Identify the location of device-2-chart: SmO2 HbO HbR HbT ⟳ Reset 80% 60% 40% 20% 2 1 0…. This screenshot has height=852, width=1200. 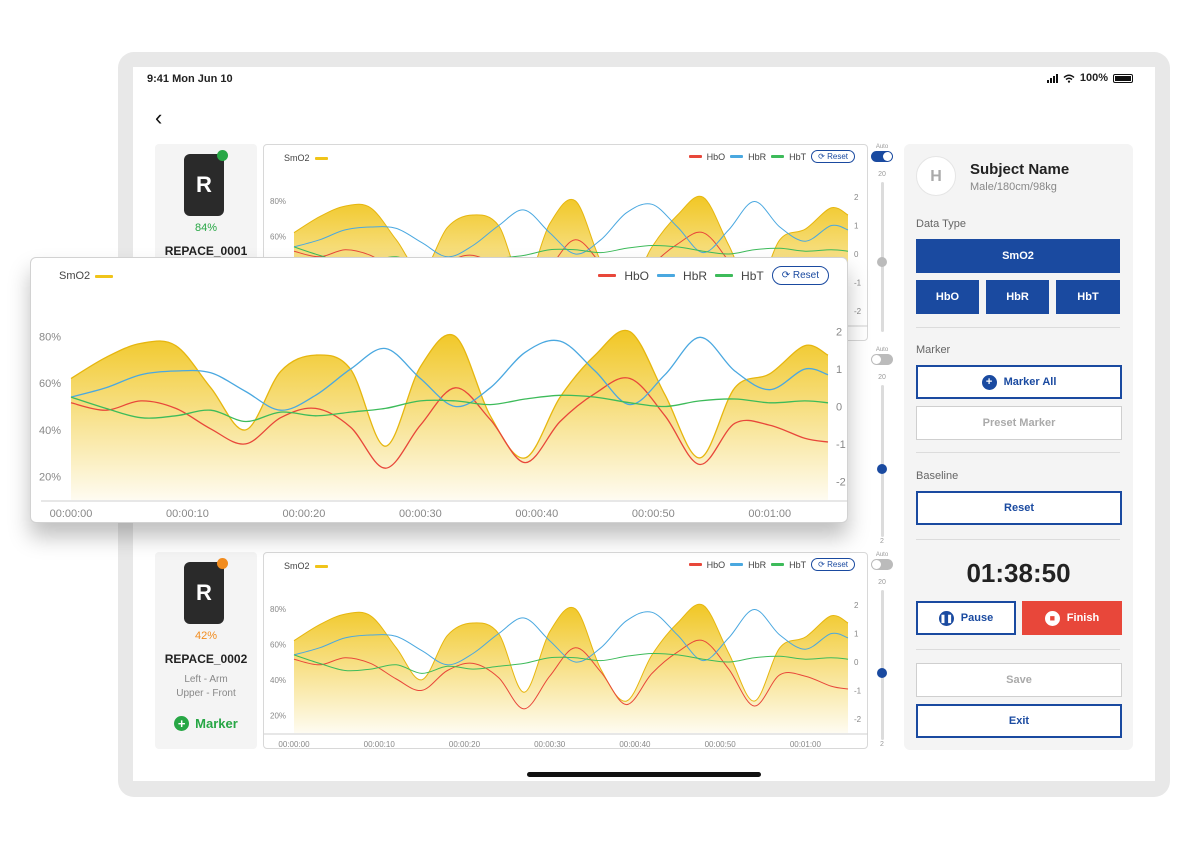
(565, 650).